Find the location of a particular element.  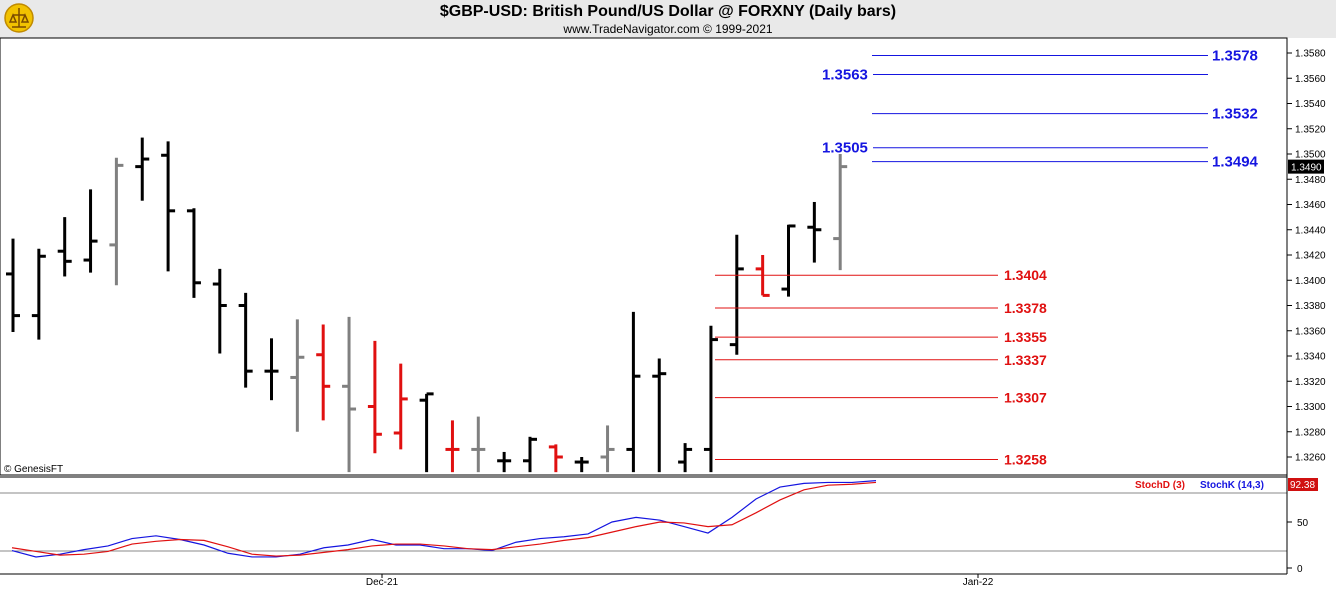

price-tick-label: 1.3540 is located at coordinates (1310, 104).